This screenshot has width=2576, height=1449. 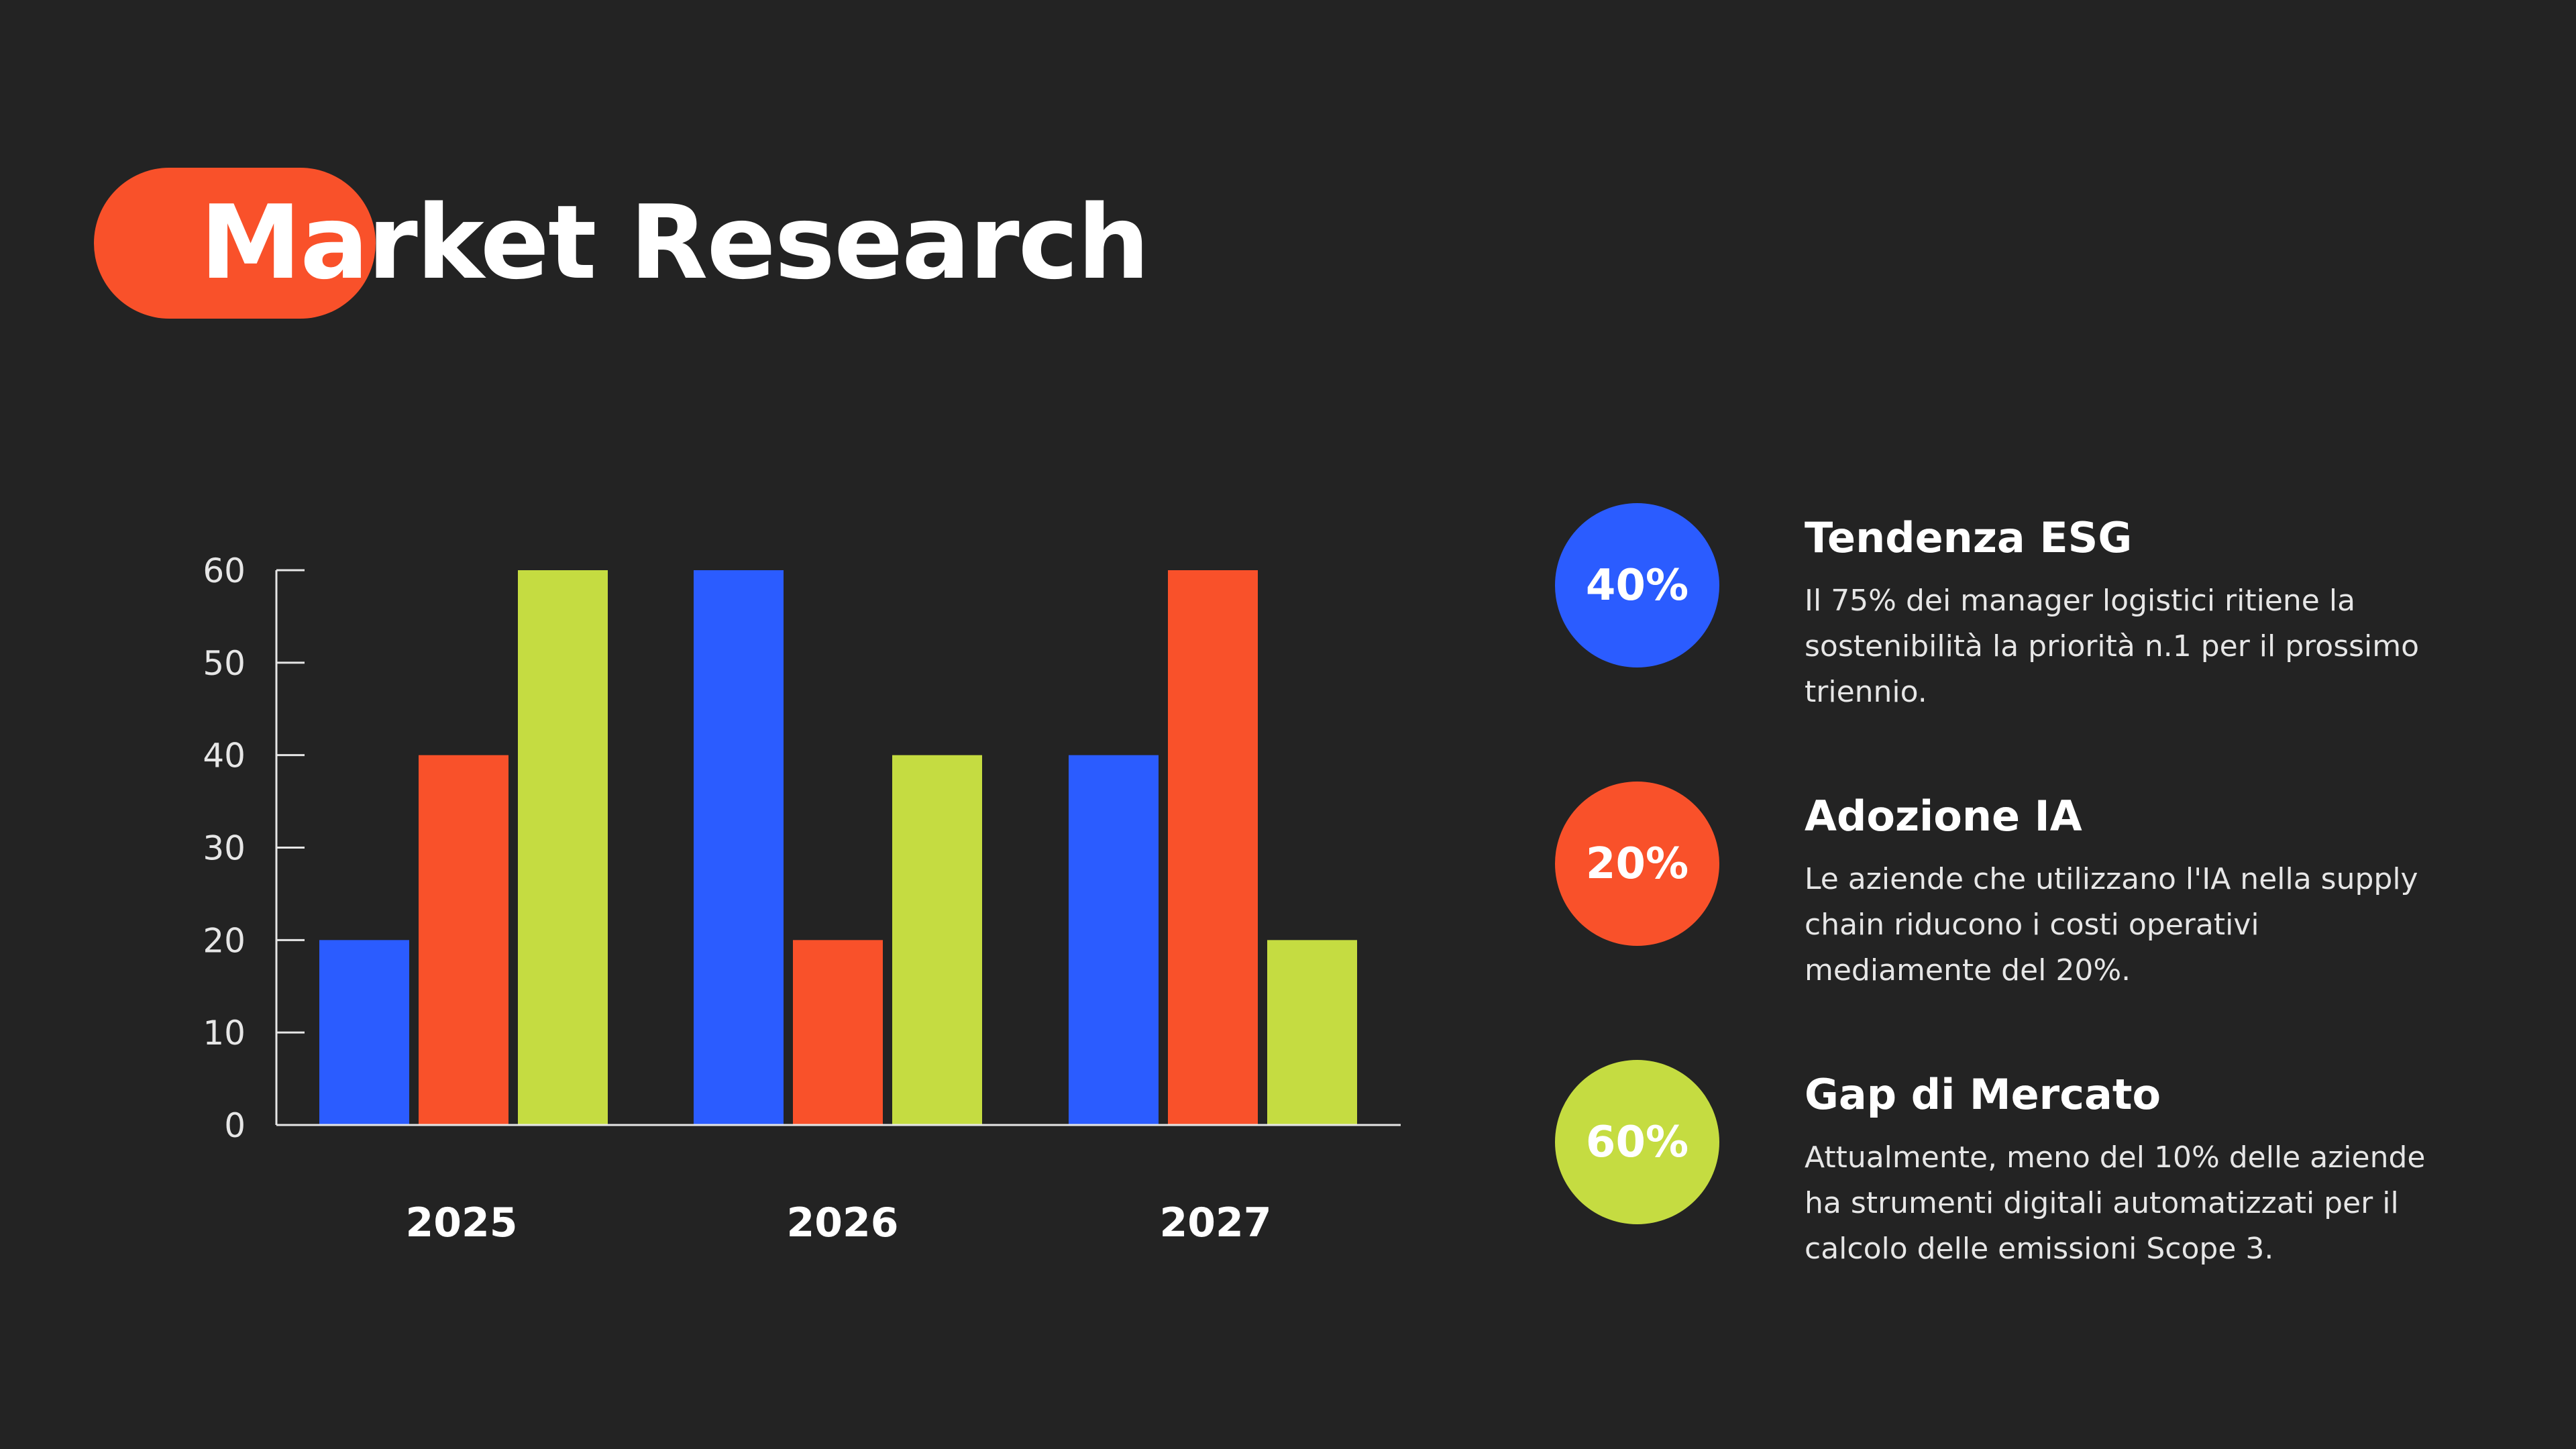 I want to click on stat-esg-percent-circle: 40%, so click(x=1637, y=585).